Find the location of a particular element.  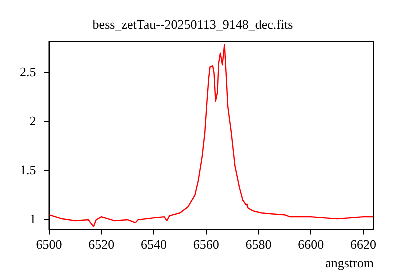

y-tick-label: 2.5 is located at coordinates (28, 72).